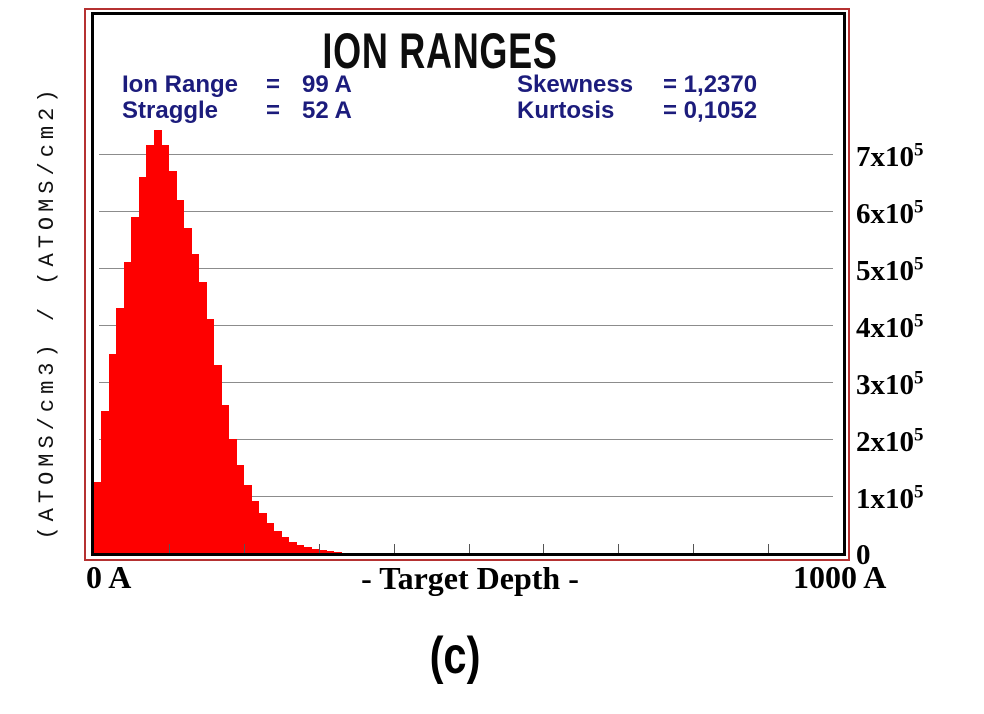 This screenshot has height=714, width=984. I want to click on y-axis-tick-label-600000: 6x10⁵, so click(890, 213).